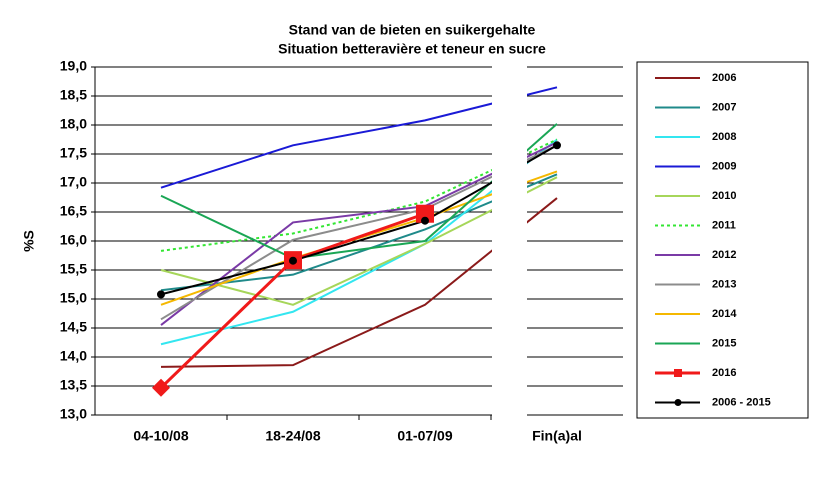 The height and width of the screenshot is (479, 825). Describe the element at coordinates (724, 137) in the screenshot. I see `legend-label: 2008` at that location.